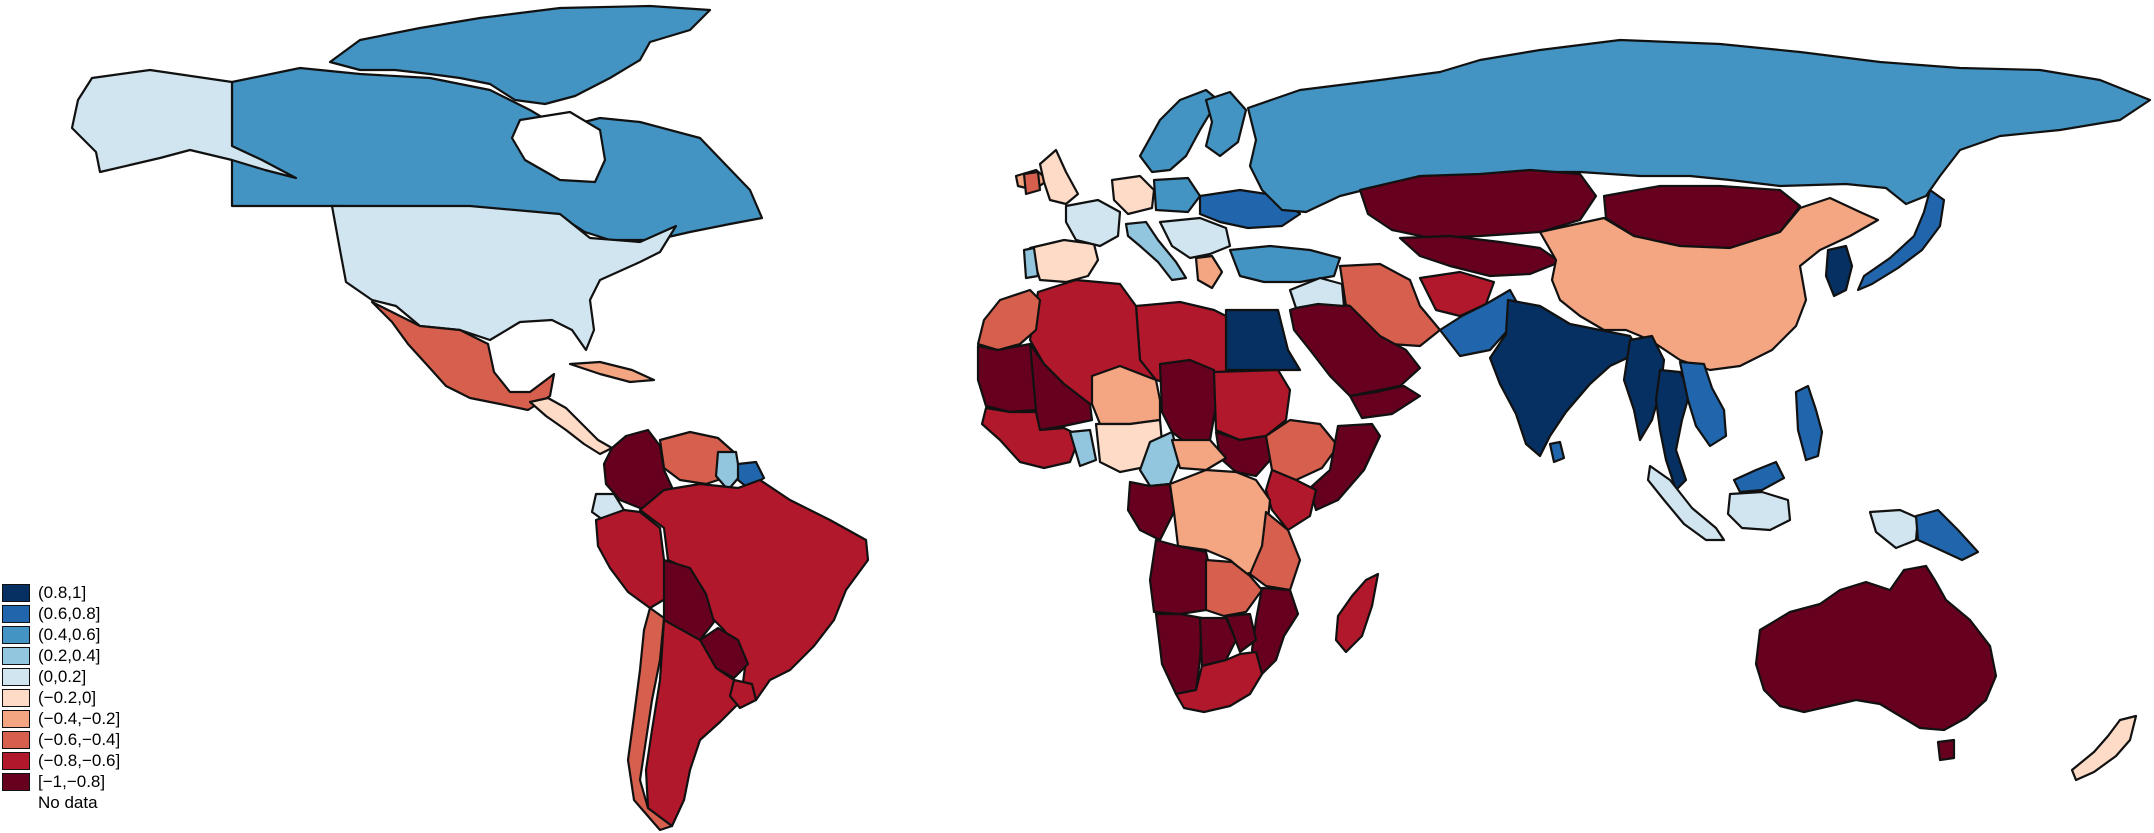 The width and height of the screenshot is (2154, 833). What do you see at coordinates (520, 55) in the screenshot?
I see `greenland-region` at bounding box center [520, 55].